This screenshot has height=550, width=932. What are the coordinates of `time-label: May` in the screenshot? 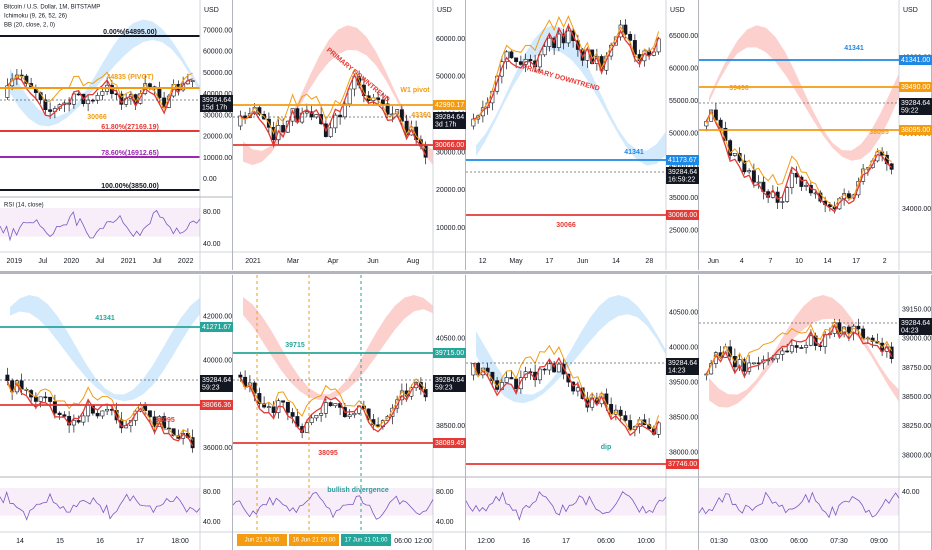 It's located at (516, 261).